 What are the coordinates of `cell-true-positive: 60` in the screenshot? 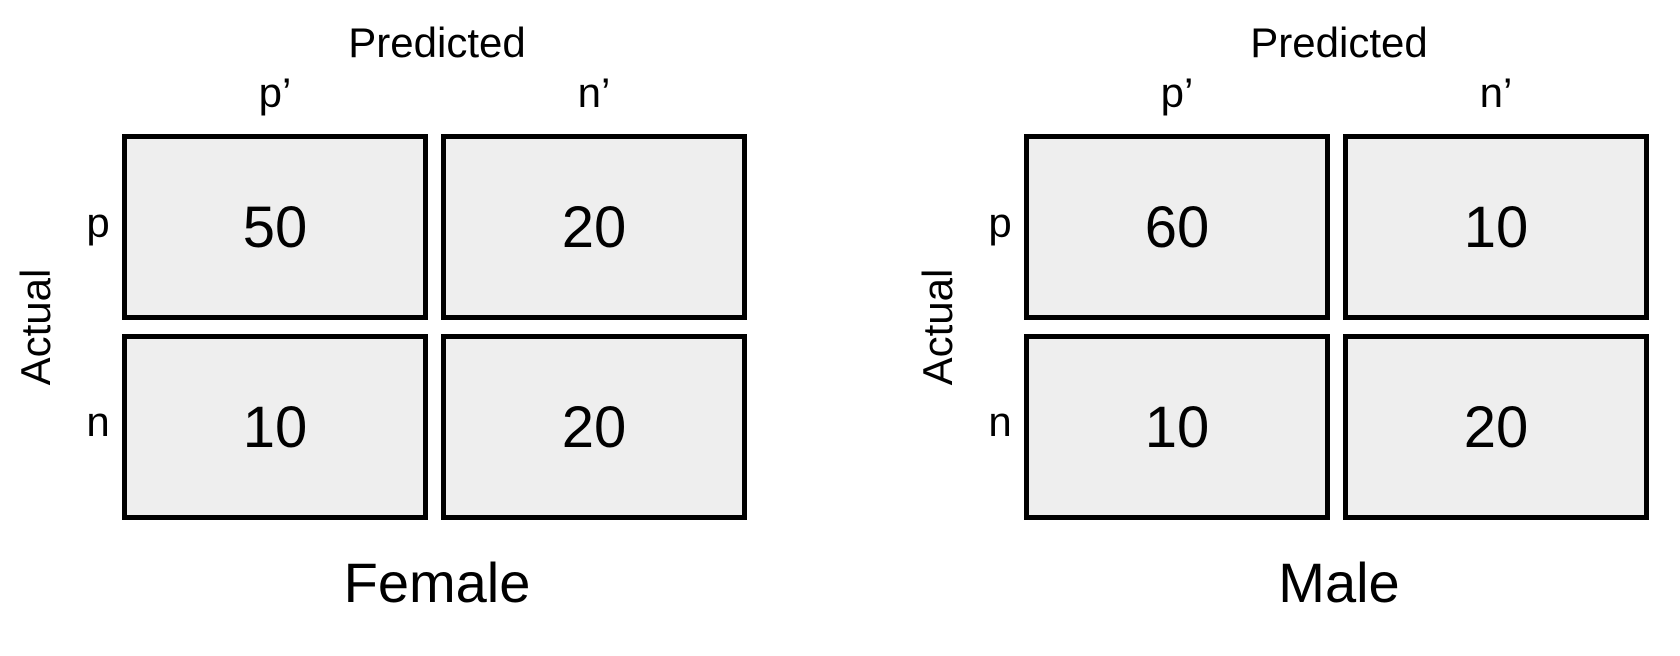 It's located at (1177, 227).